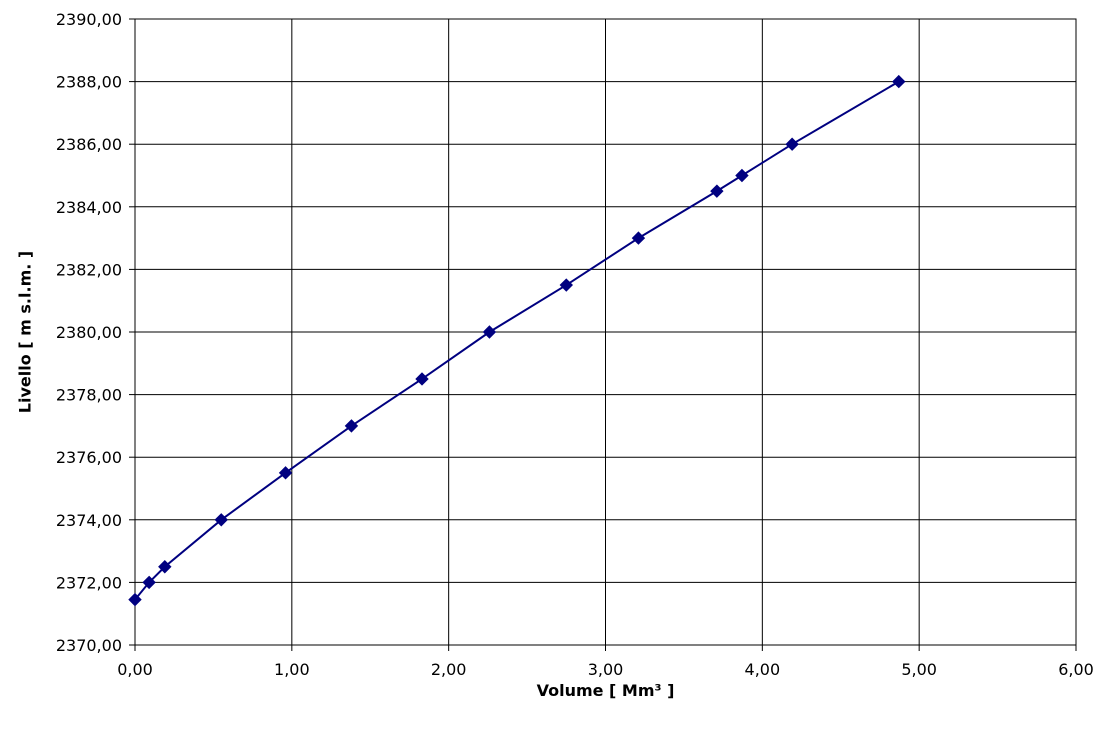  Describe the element at coordinates (89, 582) in the screenshot. I see `y-tick-label: 2372,00` at that location.